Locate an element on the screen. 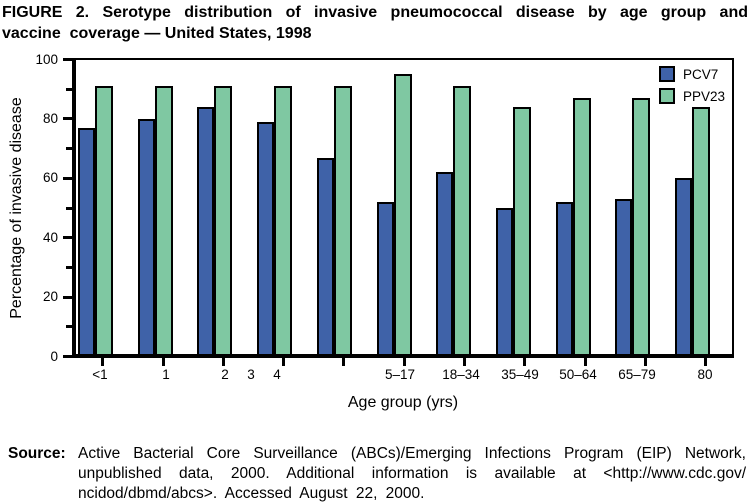 This screenshot has width=750, height=502. legend-swatch-ppv23 is located at coordinates (667, 96).